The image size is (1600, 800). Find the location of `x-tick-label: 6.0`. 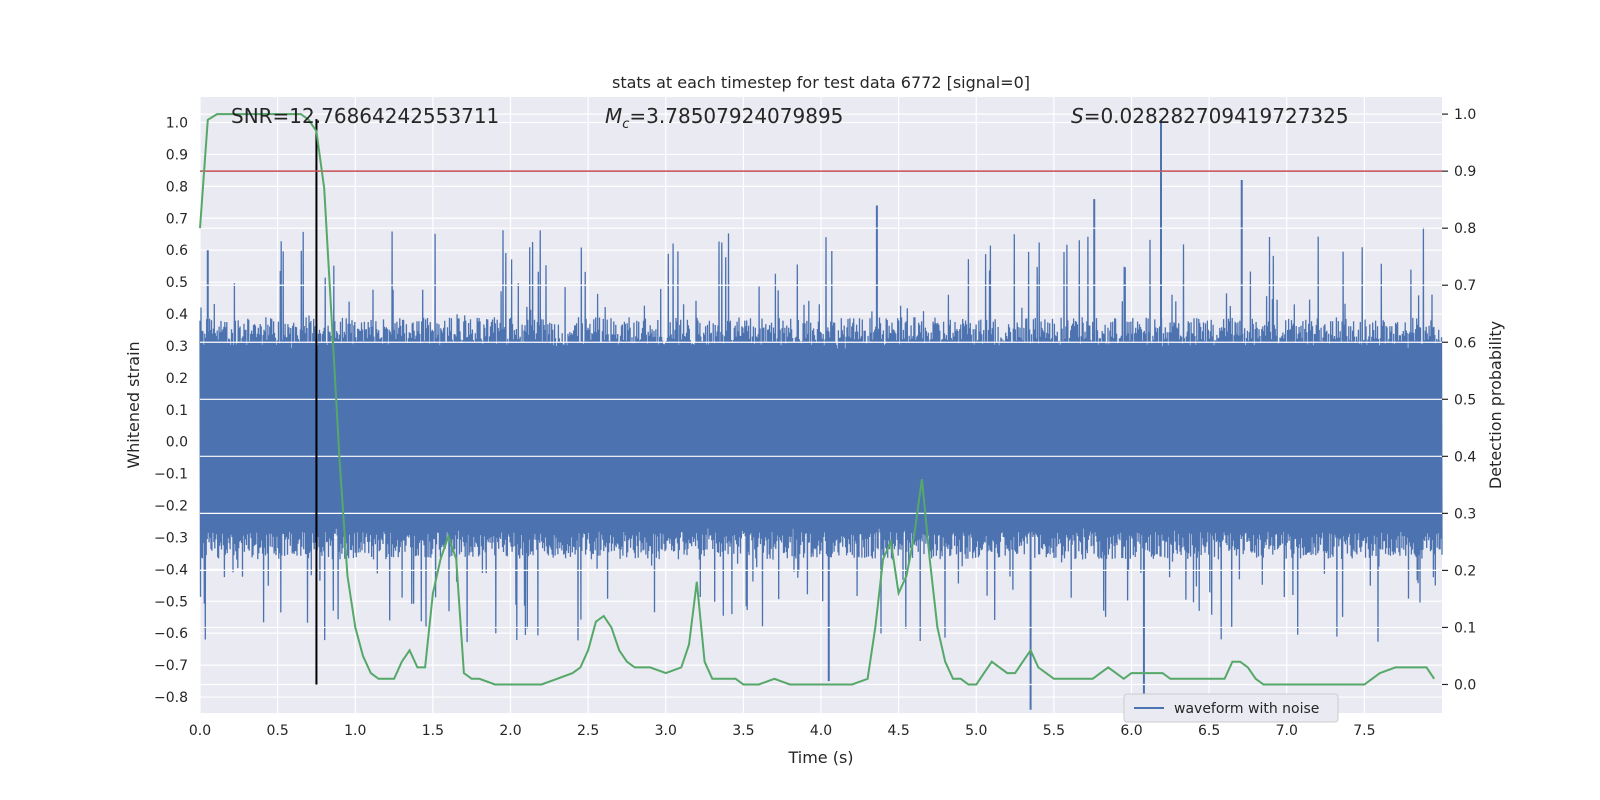

x-tick-label: 6.0 is located at coordinates (1131, 731).